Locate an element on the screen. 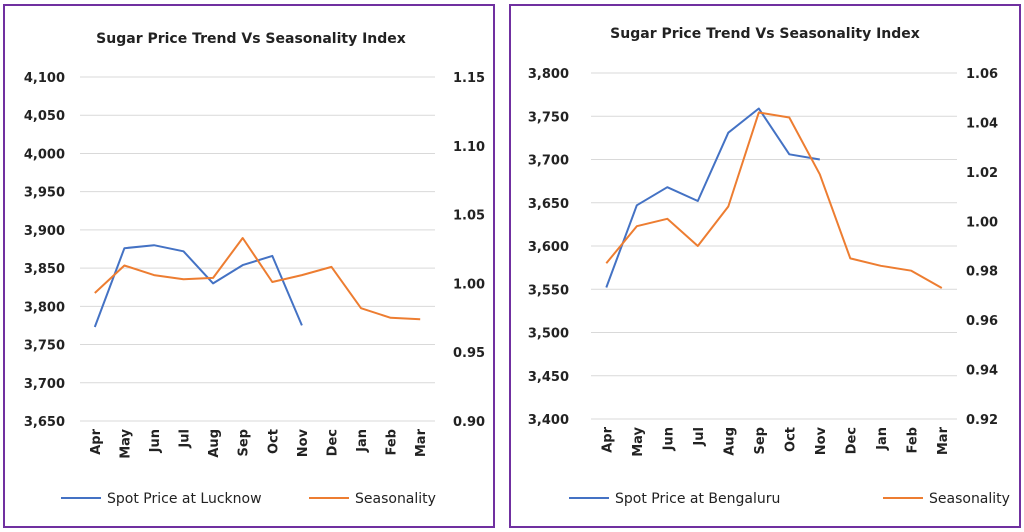 This screenshot has width=1024, height=532. y-right-tick-label: 0.90 is located at coordinates (469, 422).